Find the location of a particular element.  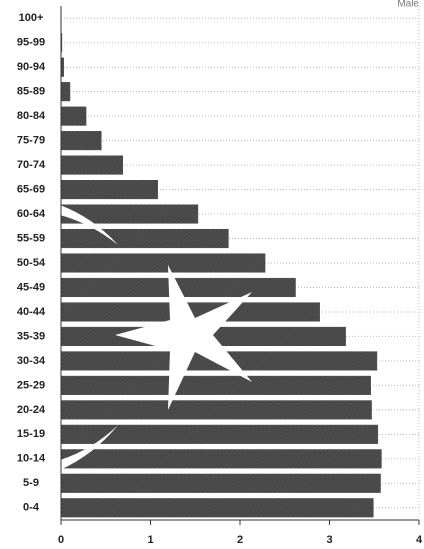

x-tick-label: 3 is located at coordinates (329, 540).